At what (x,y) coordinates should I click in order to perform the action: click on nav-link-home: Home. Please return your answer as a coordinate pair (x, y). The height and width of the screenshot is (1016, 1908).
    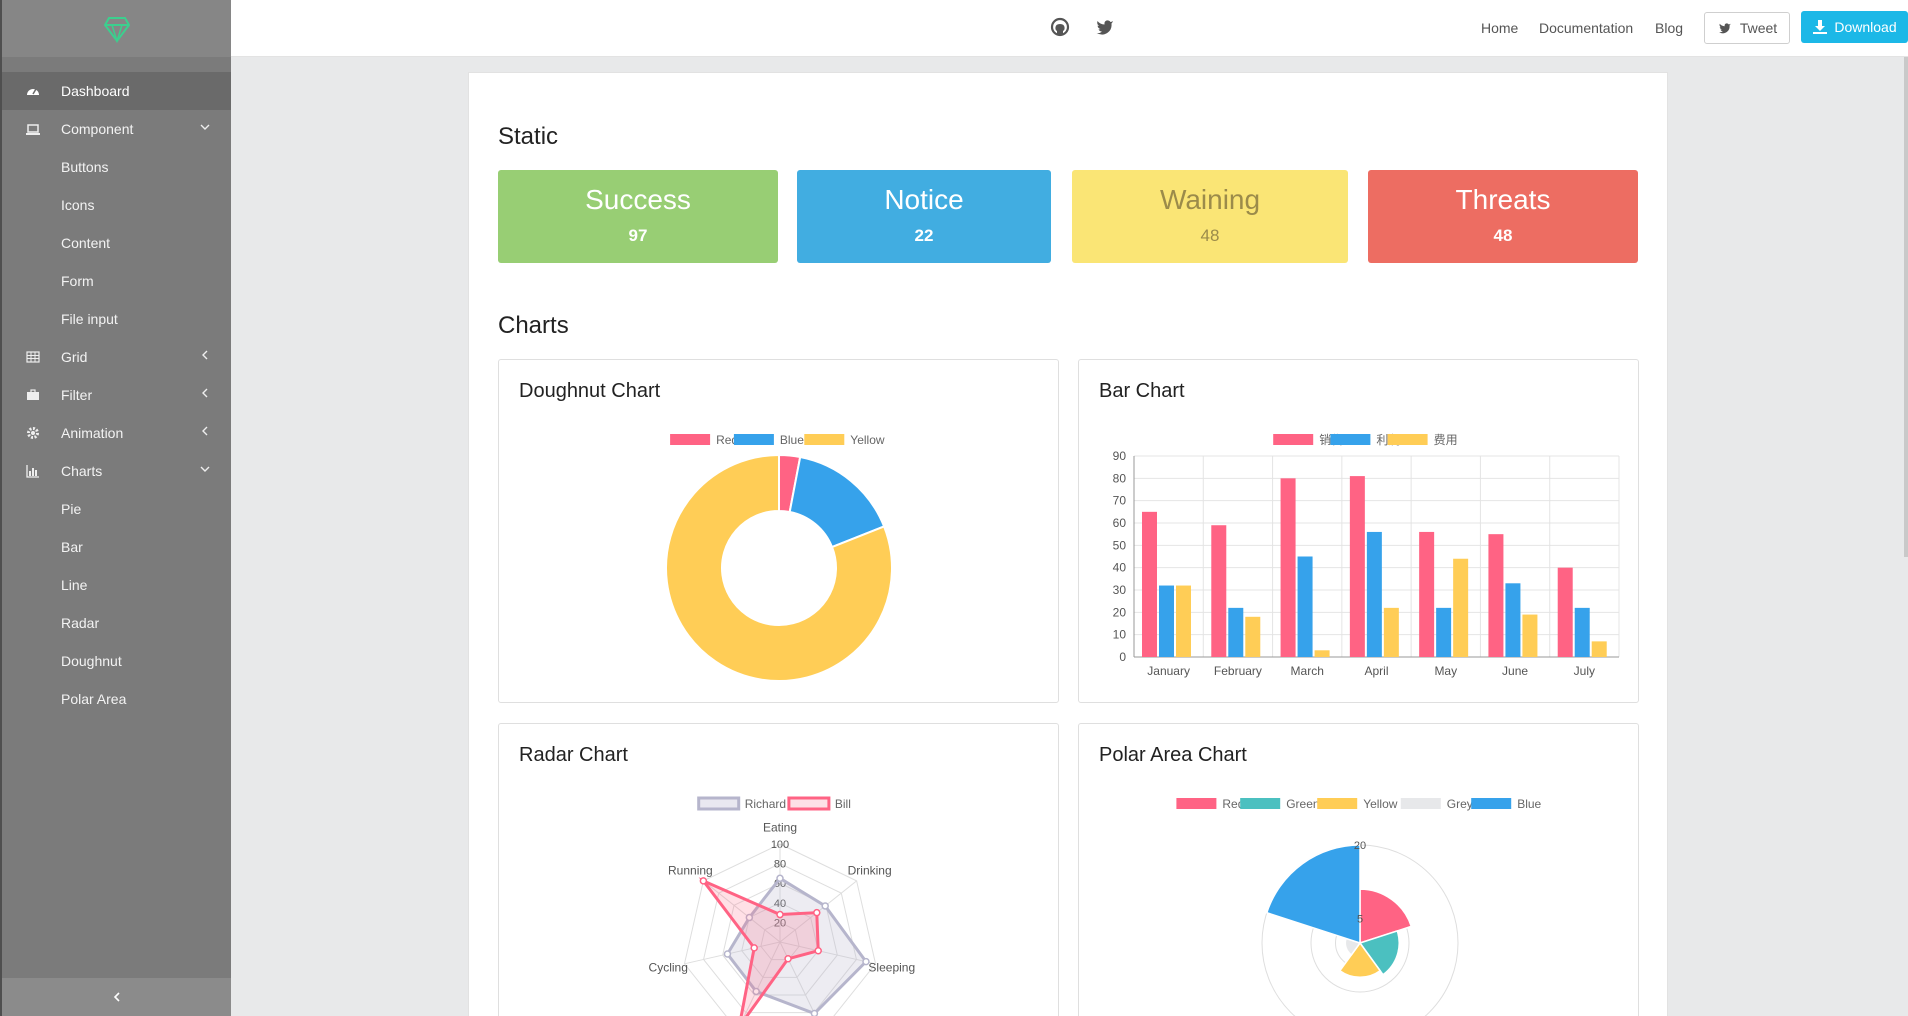
    Looking at the image, I should click on (1500, 28).